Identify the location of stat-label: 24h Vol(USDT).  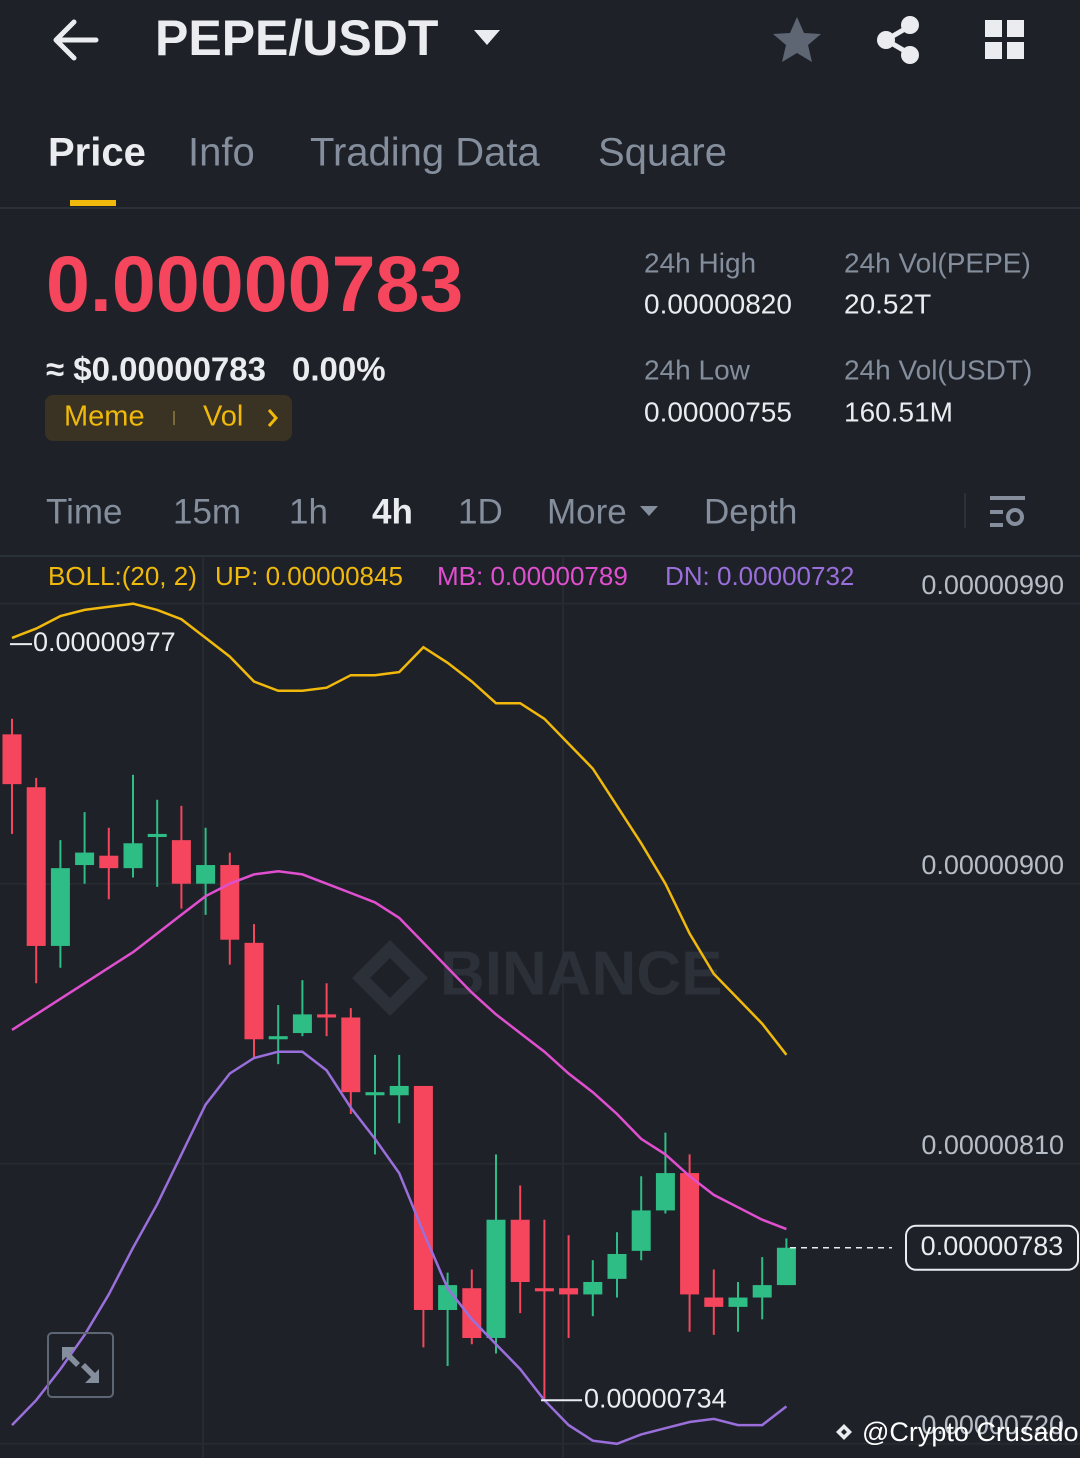
(938, 369).